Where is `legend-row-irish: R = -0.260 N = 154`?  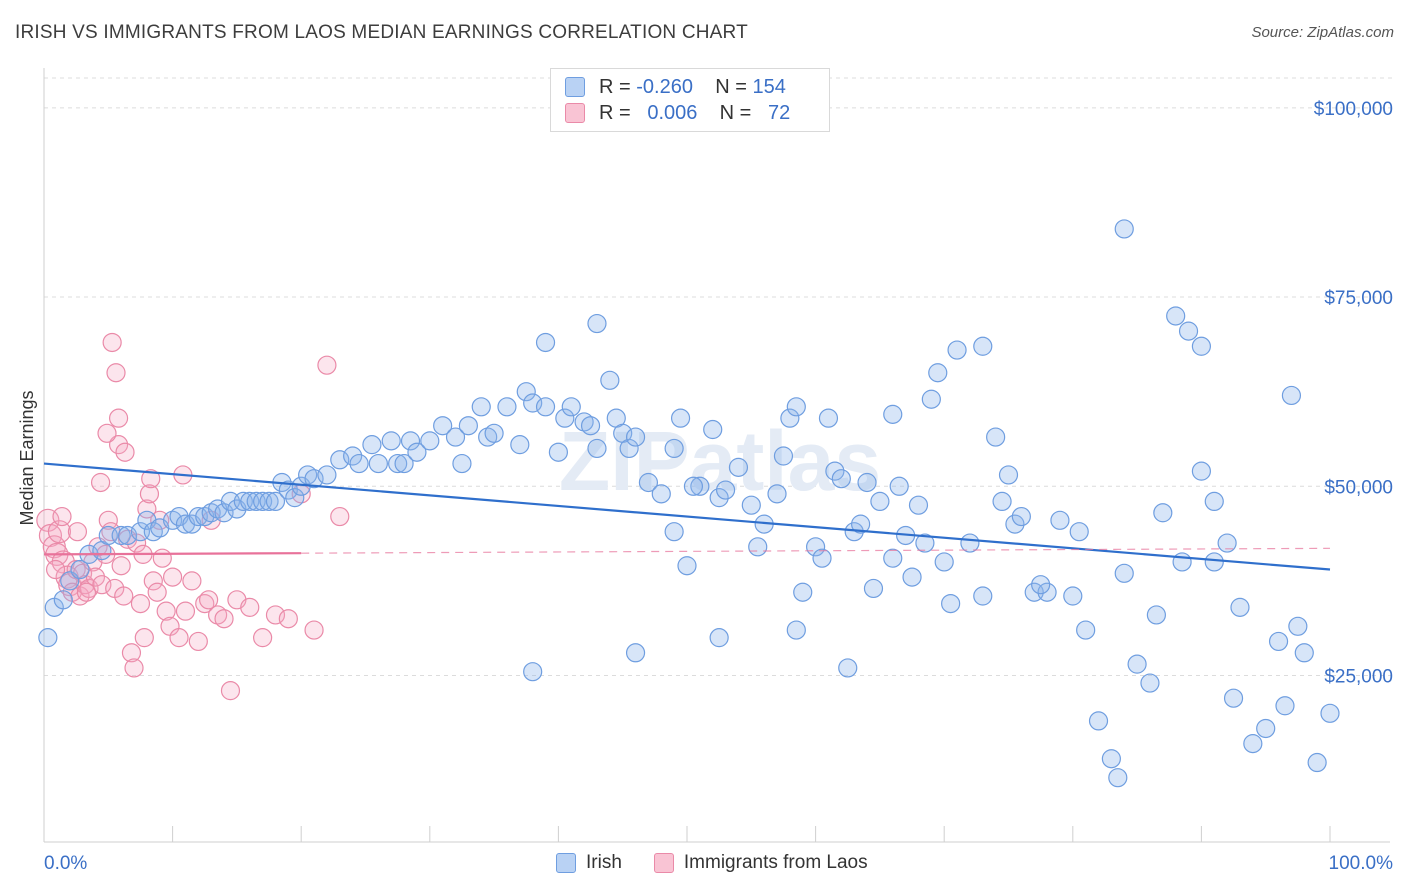 legend-row-irish: R = -0.260 N = 154 is located at coordinates (675, 87).